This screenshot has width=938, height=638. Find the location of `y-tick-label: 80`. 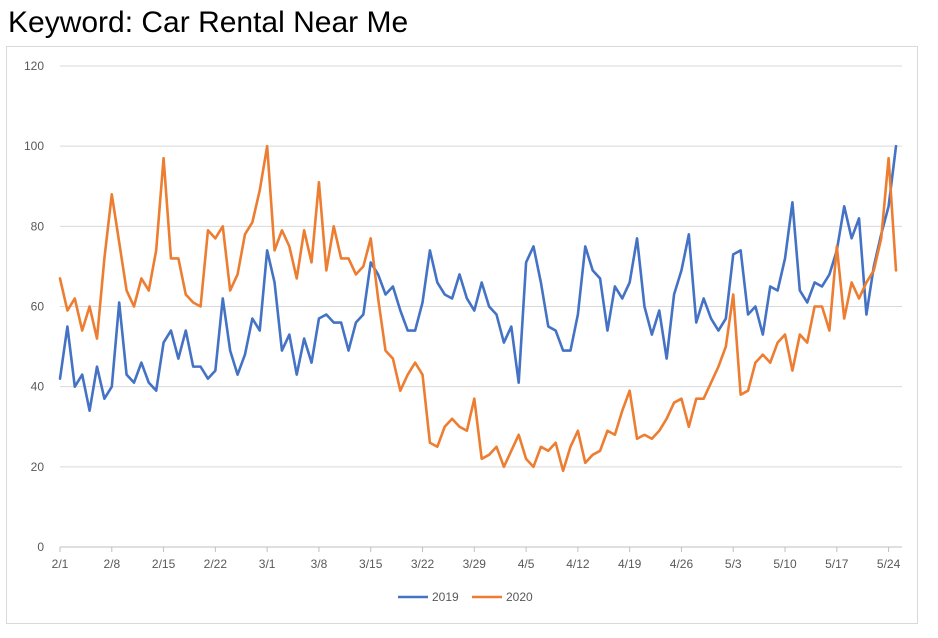

y-tick-label: 80 is located at coordinates (38, 226).